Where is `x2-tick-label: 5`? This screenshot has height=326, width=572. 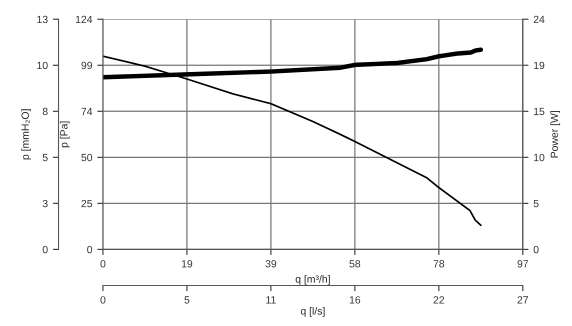
x2-tick-label: 5 is located at coordinates (187, 300).